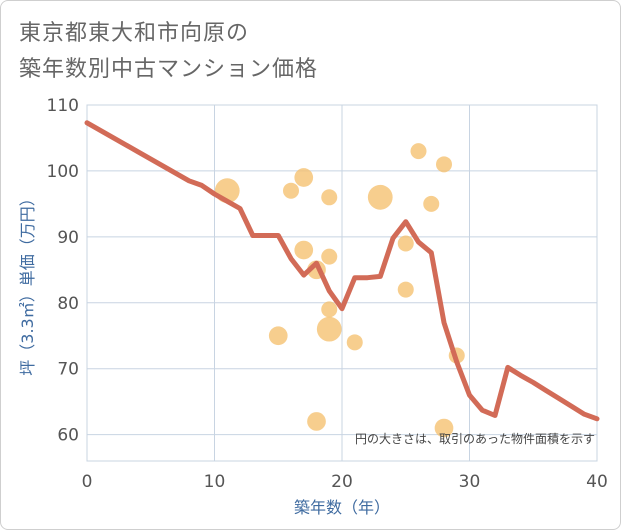  I want to click on x-tick-label: 30, so click(470, 482).